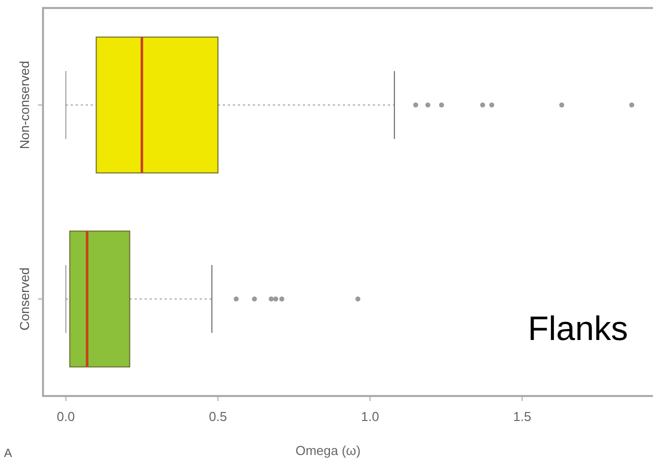  What do you see at coordinates (370, 416) in the screenshot?
I see `x-tick-label: 1.0` at bounding box center [370, 416].